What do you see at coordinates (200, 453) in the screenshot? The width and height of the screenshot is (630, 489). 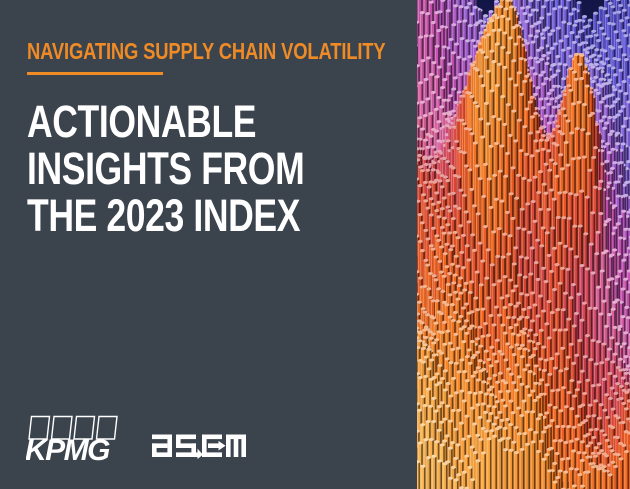 I see `ascm-arrow-bottom` at bounding box center [200, 453].